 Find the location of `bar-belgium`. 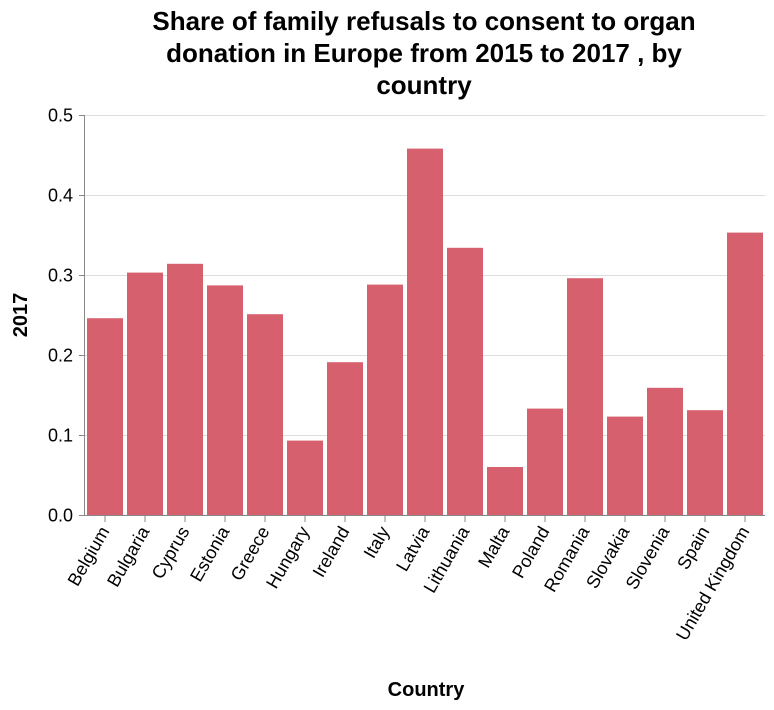

bar-belgium is located at coordinates (105, 416).